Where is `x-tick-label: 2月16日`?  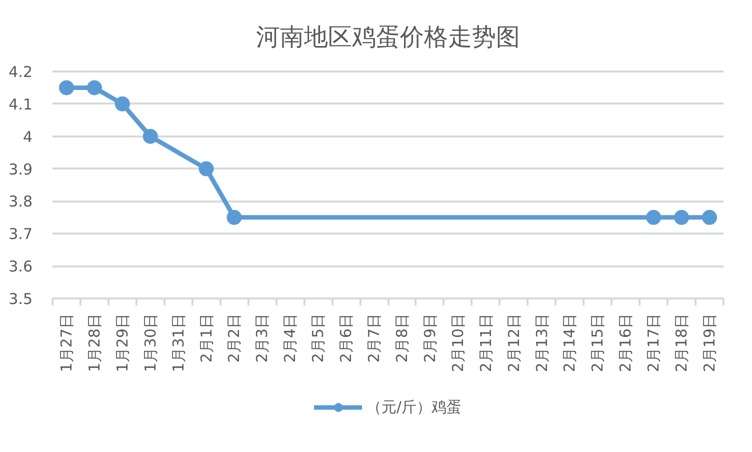 x-tick-label: 2月16日 is located at coordinates (625, 342).